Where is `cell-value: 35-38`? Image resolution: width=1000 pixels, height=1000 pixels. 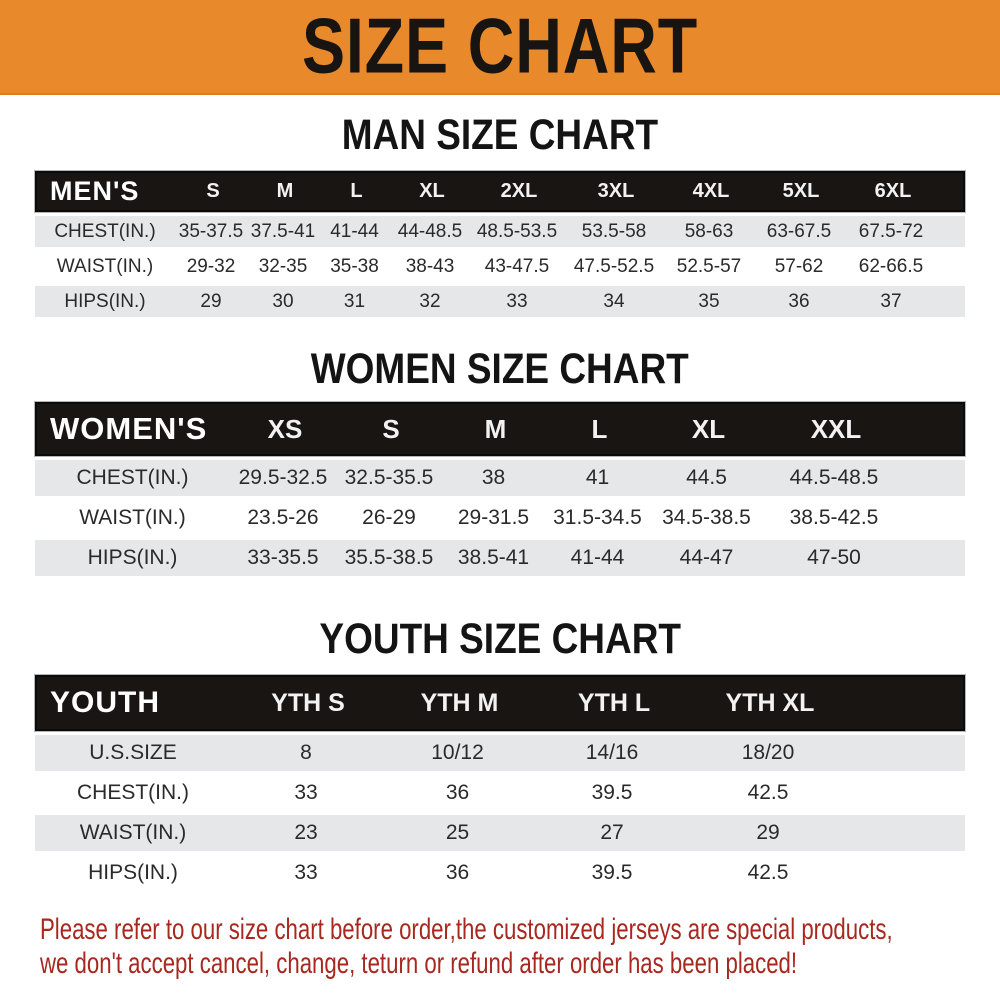 cell-value: 35-38 is located at coordinates (354, 266).